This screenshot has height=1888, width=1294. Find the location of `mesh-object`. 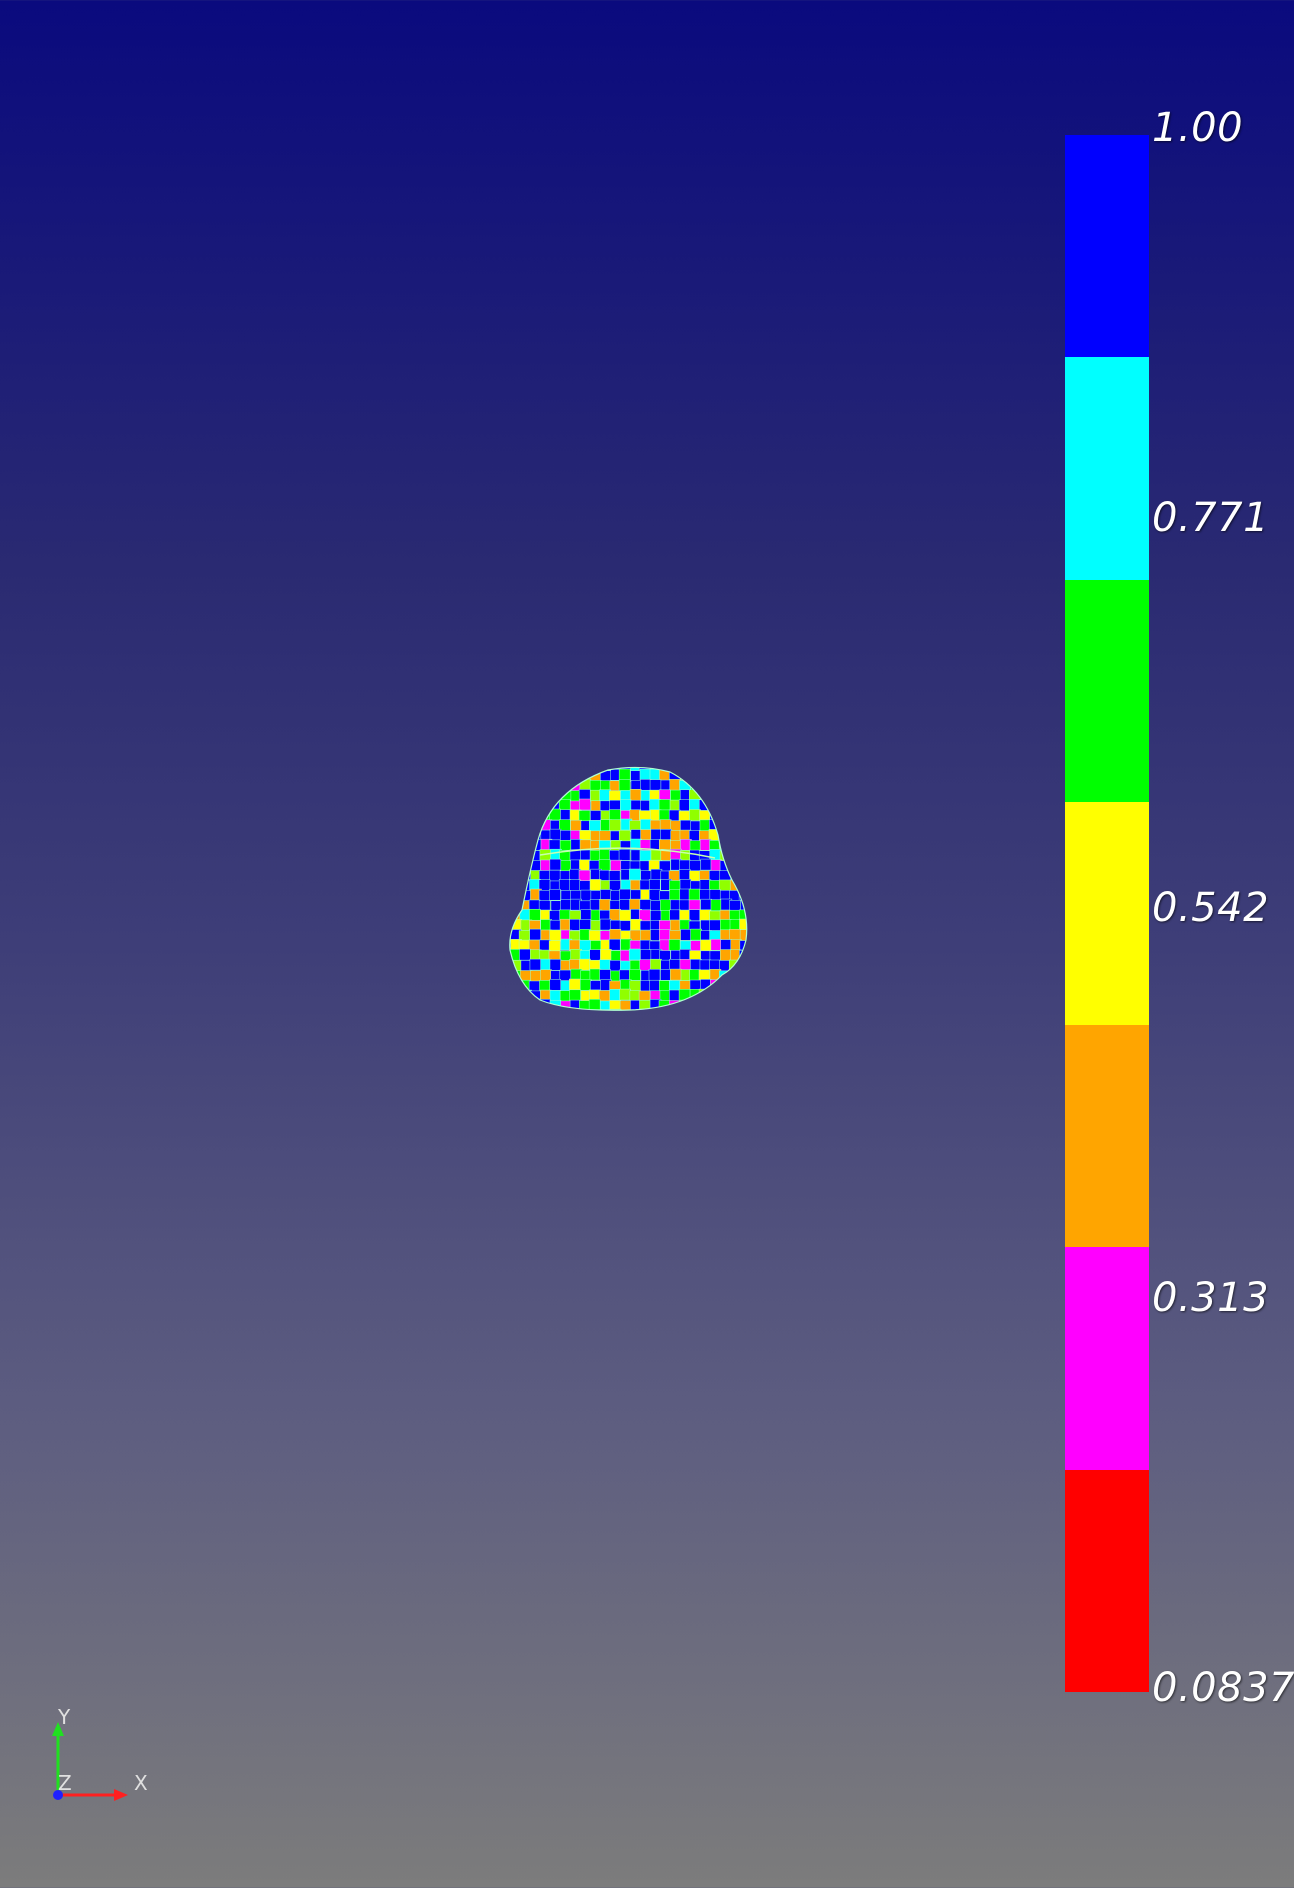

mesh-object is located at coordinates (630, 890).